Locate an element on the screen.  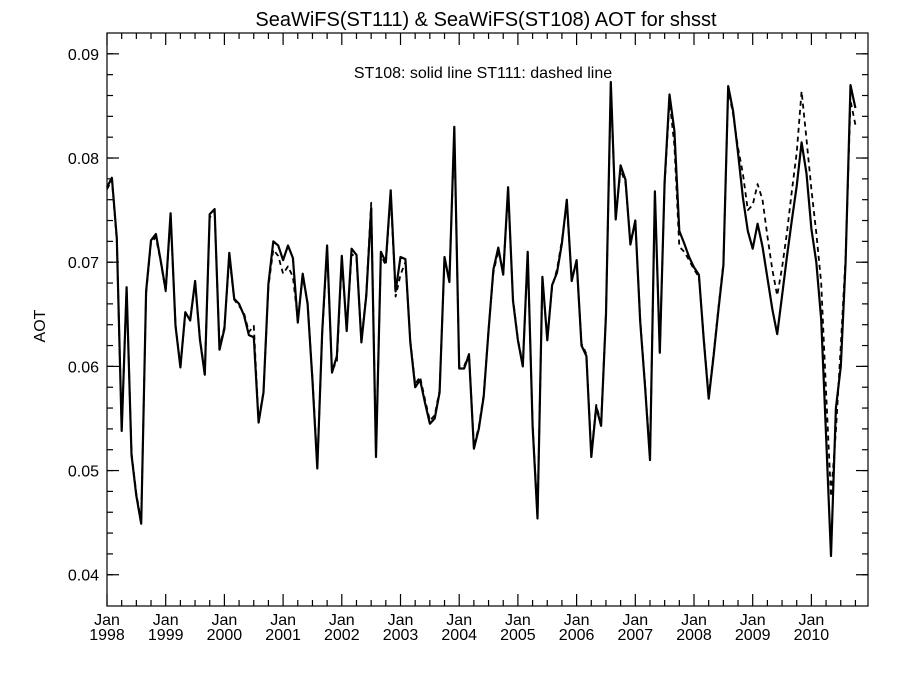
x-tick-year: 2010 is located at coordinates (812, 635).